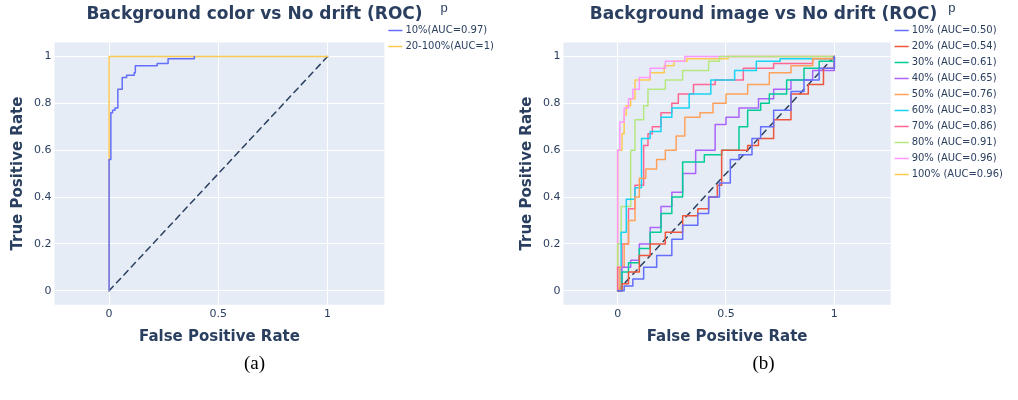 The width and height of the screenshot is (1018, 400). Describe the element at coordinates (254, 12) in the screenshot. I see `chart-title: Background color vs No drift (ROC)` at that location.